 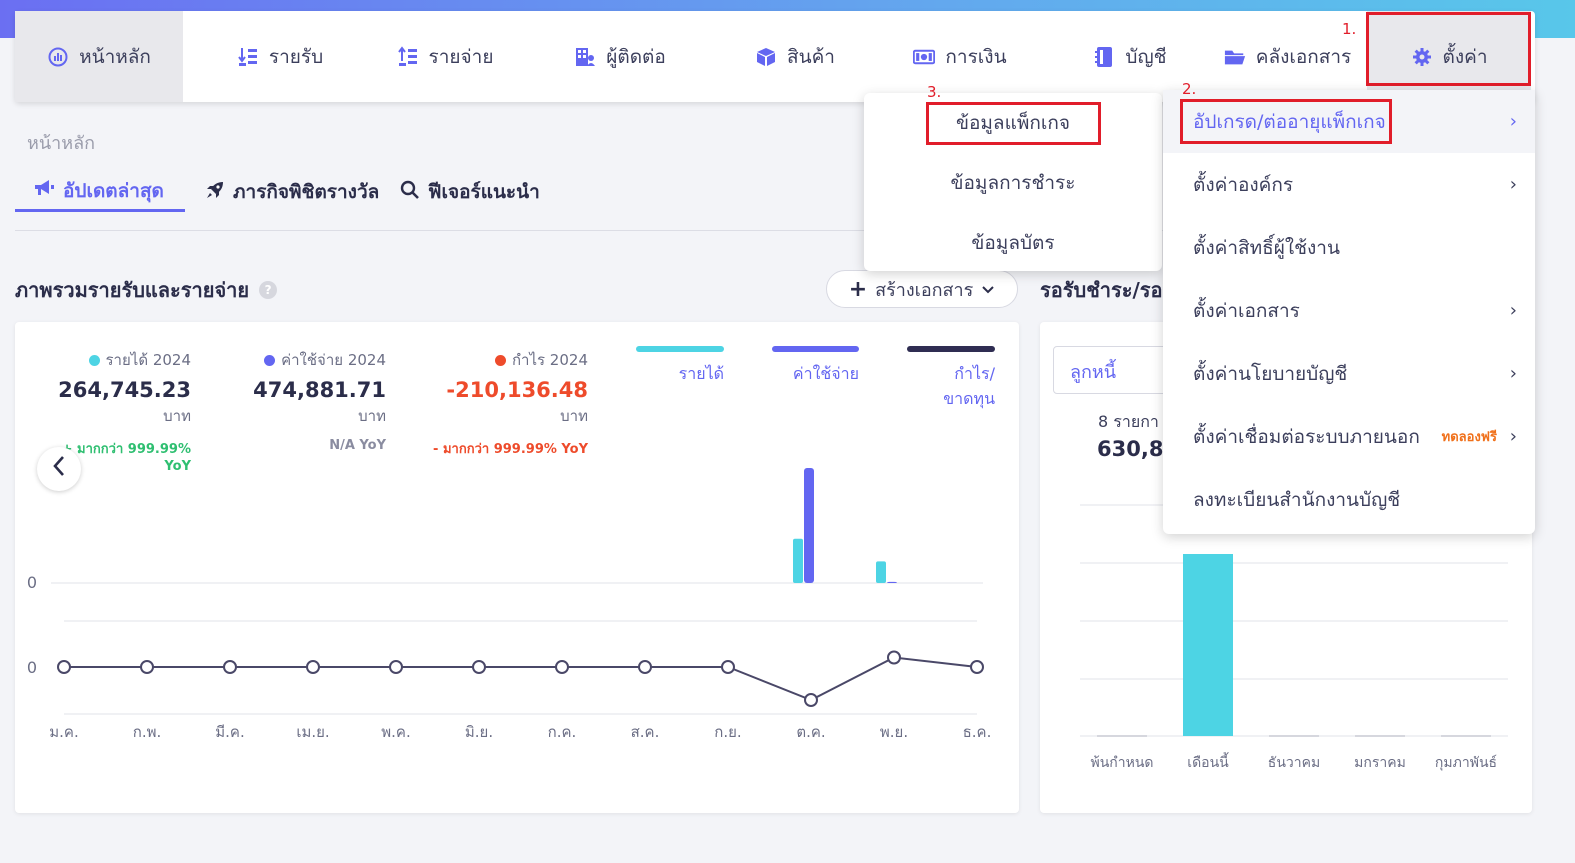 I want to click on highlight-box-settings, so click(x=1448, y=49).